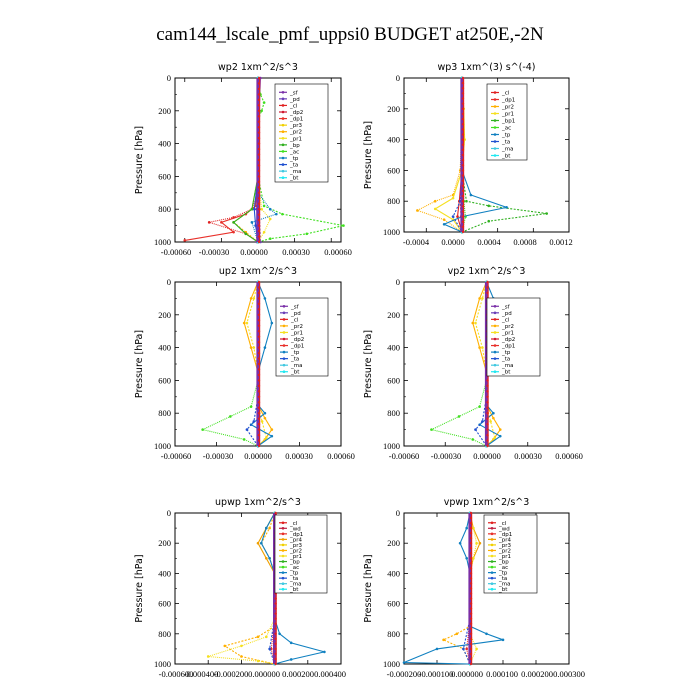 The height and width of the screenshot is (700, 700). I want to click on legend-label: _pr2, so click(295, 133).